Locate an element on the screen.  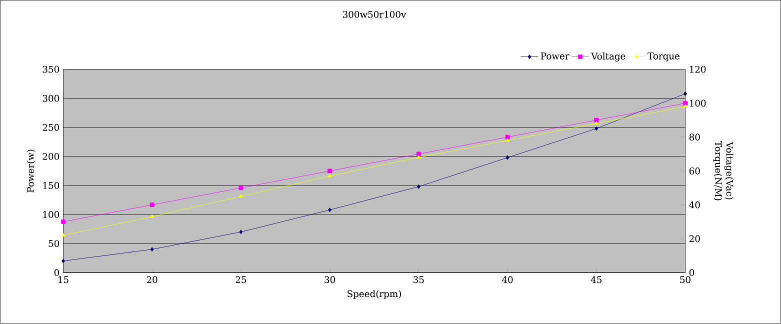
y-tick-label: 150 is located at coordinates (51, 186).